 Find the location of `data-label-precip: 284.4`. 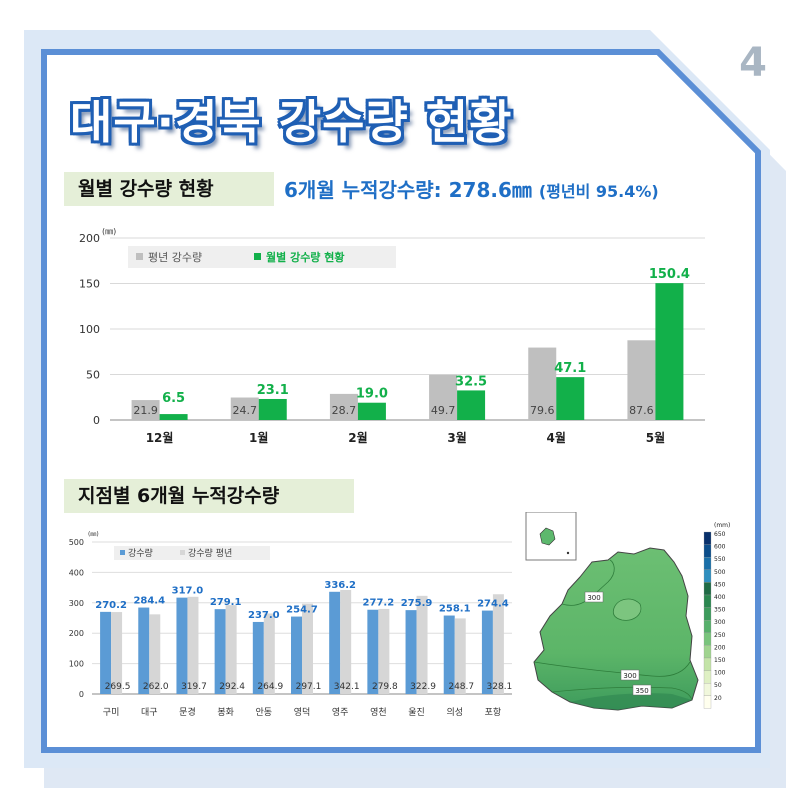

data-label-precip: 284.4 is located at coordinates (149, 601).